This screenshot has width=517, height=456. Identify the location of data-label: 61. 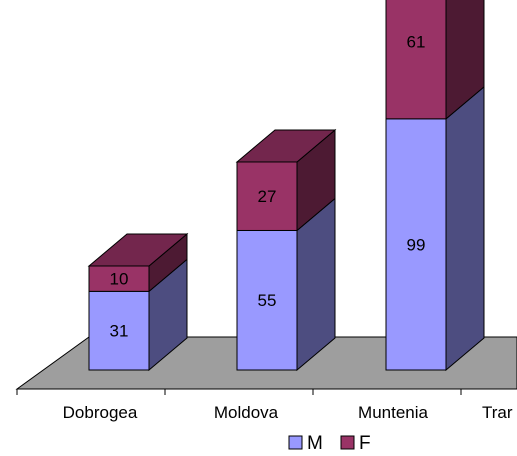
(416, 41).